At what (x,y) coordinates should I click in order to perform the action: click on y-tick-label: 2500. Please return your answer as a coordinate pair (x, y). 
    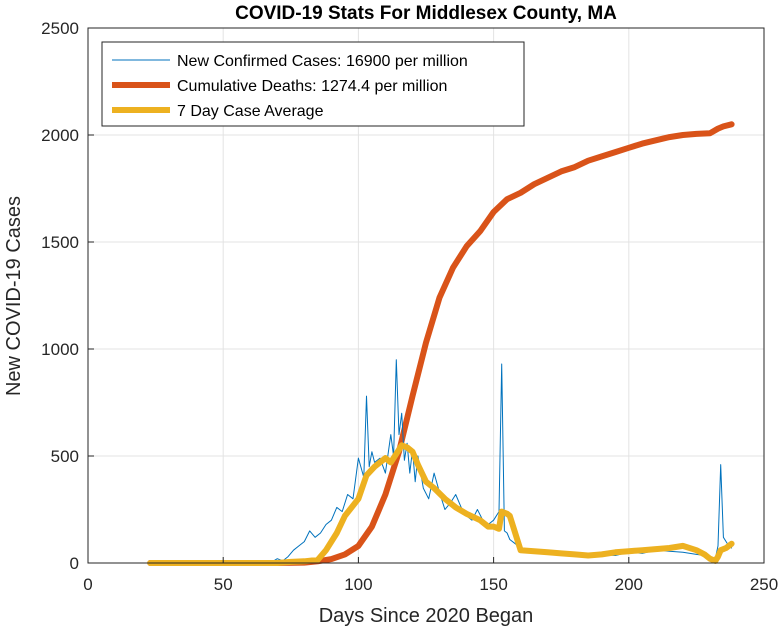
    Looking at the image, I should click on (60, 28).